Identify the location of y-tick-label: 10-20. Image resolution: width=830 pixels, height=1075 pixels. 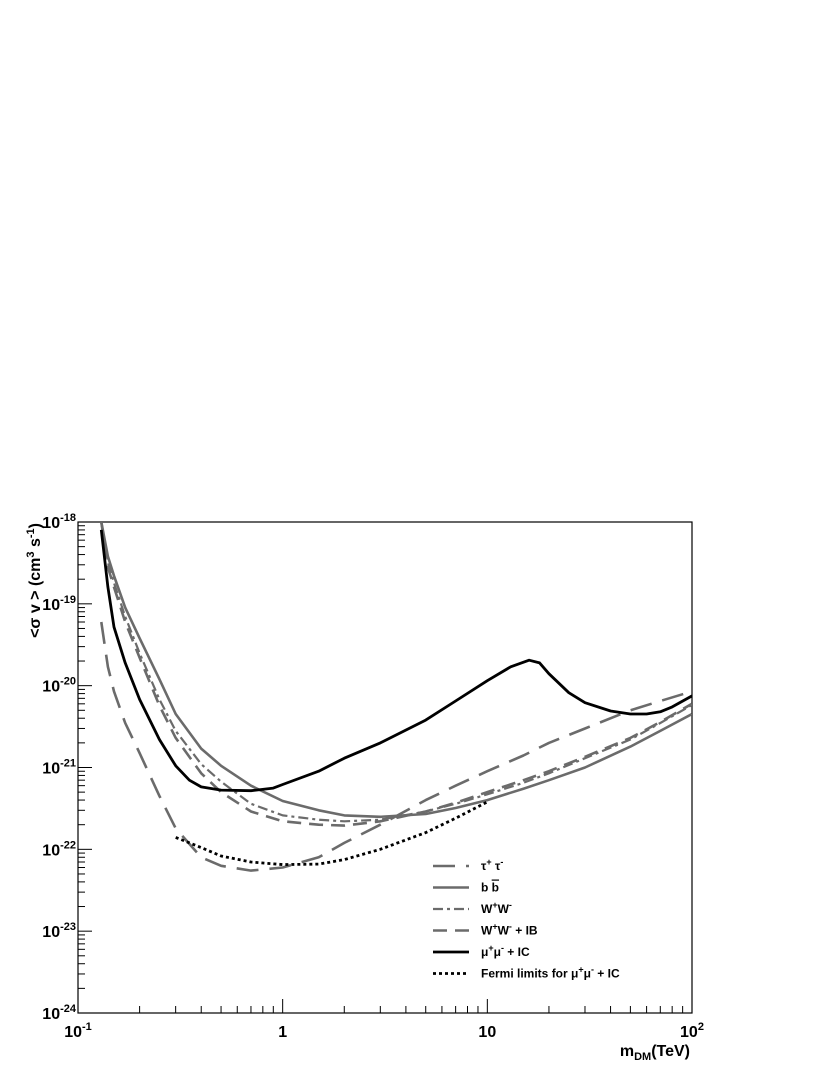
(59, 686).